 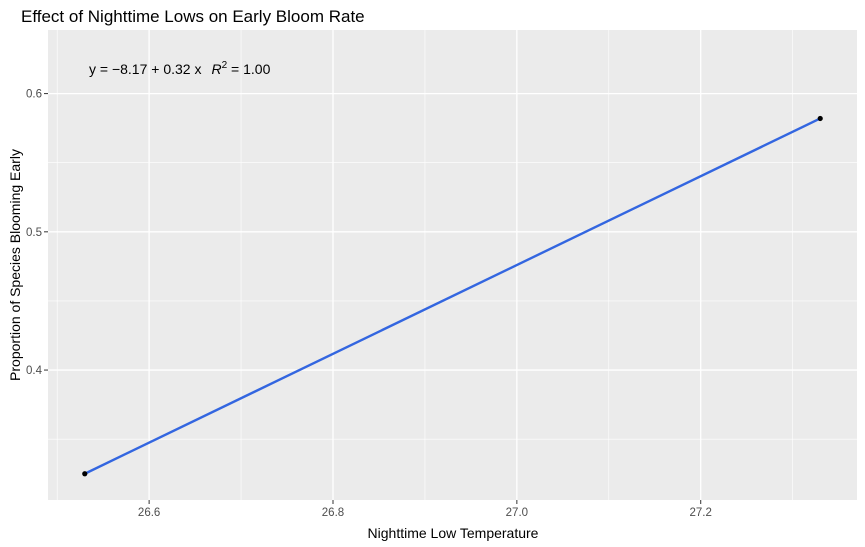 I want to click on regression-annotation: y = −8.17 + 0.32 x R2 = 1.00, so click(x=180, y=68).